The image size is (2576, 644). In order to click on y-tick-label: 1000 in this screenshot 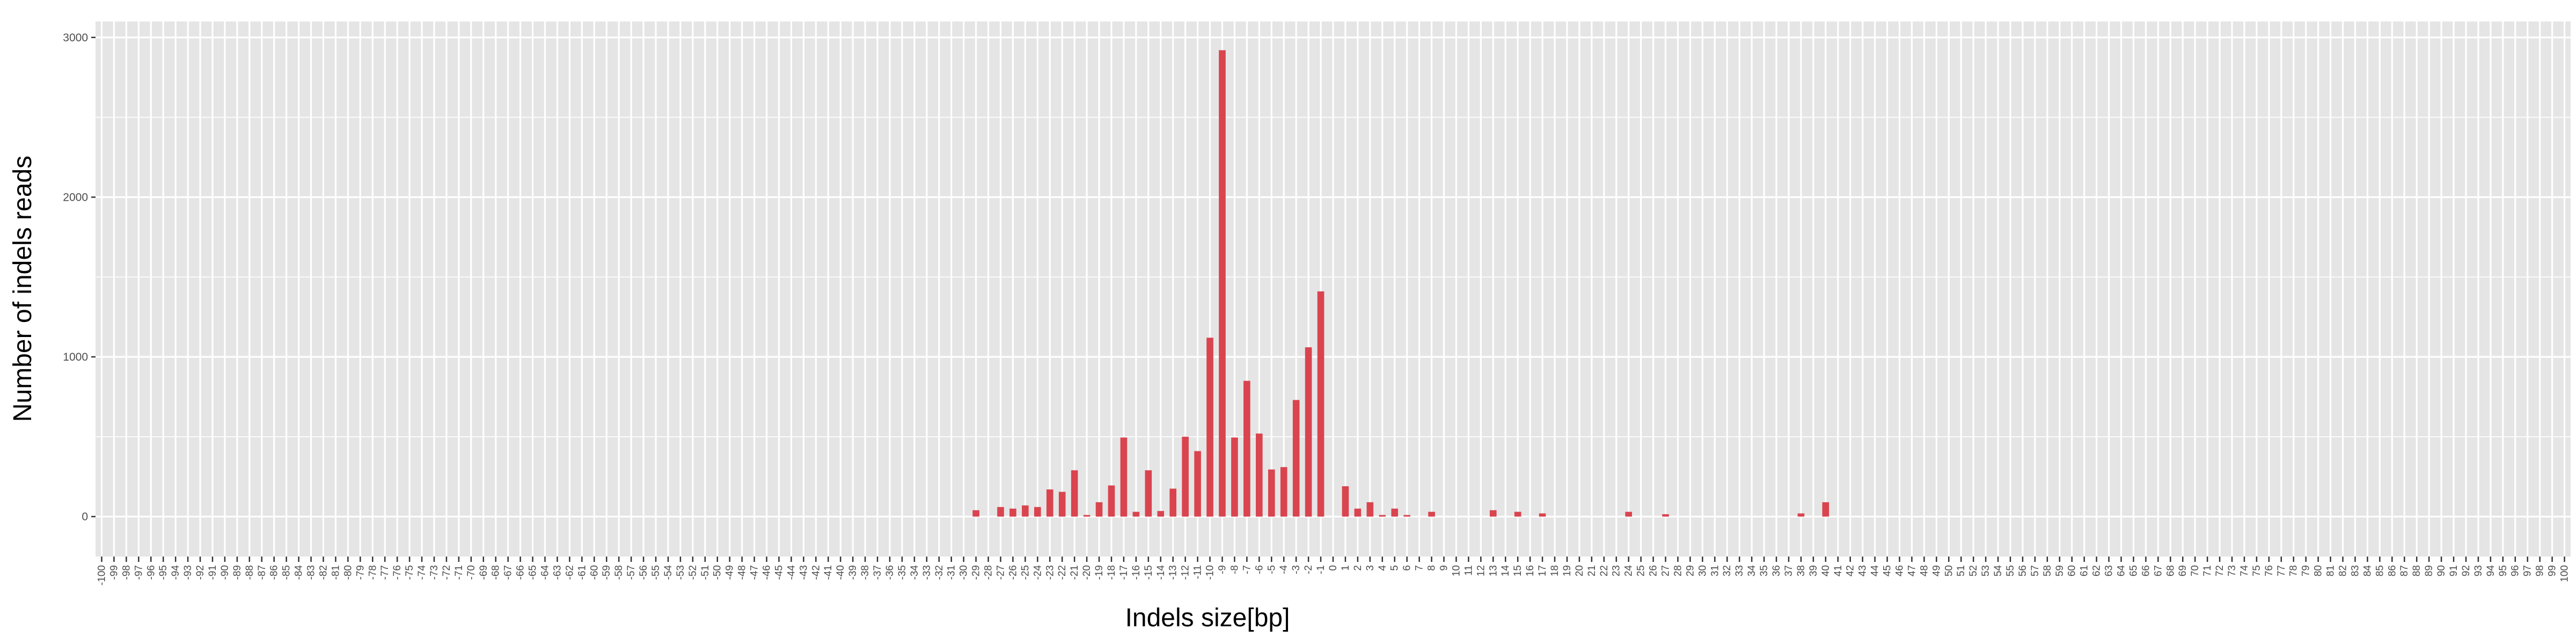, I will do `click(75, 357)`.